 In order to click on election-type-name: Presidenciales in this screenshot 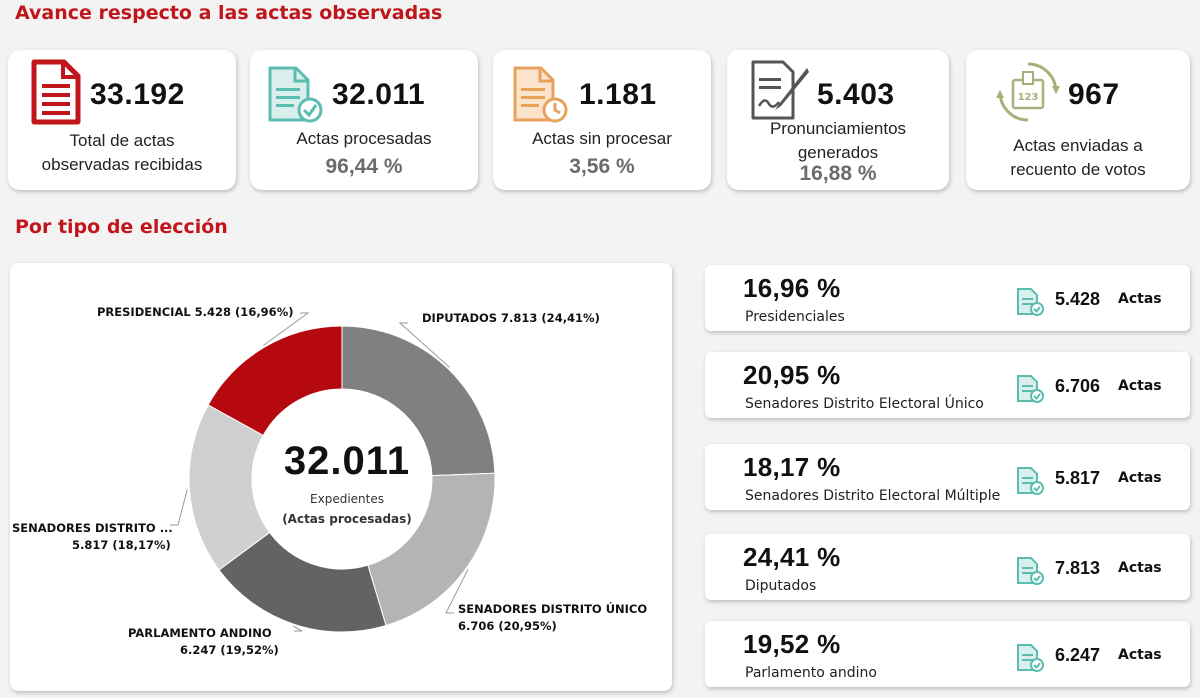, I will do `click(795, 317)`.